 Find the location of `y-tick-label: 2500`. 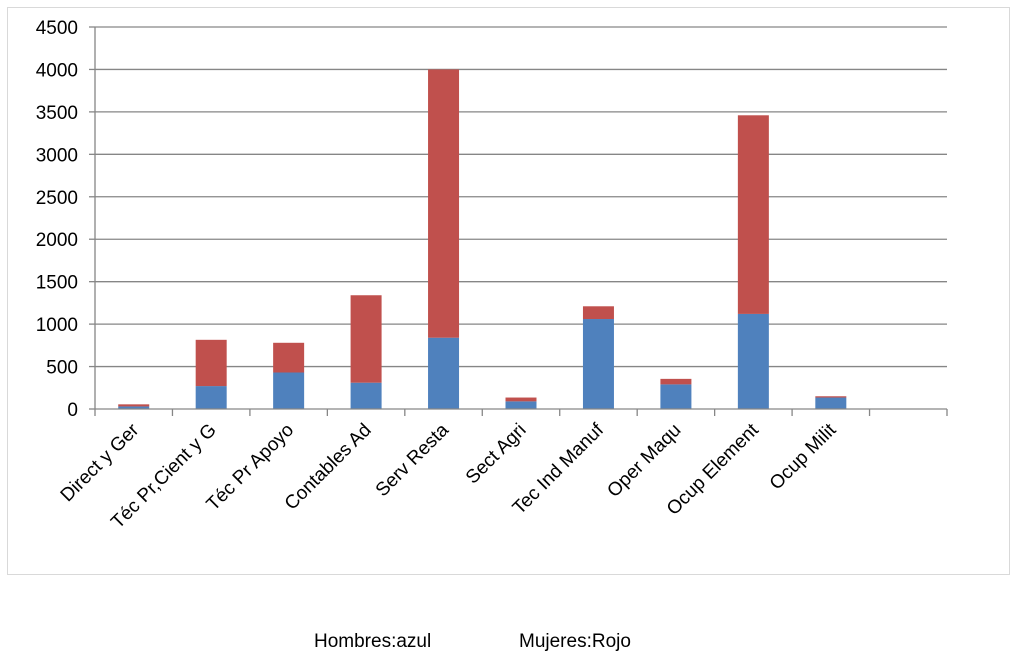

y-tick-label: 2500 is located at coordinates (57, 198).